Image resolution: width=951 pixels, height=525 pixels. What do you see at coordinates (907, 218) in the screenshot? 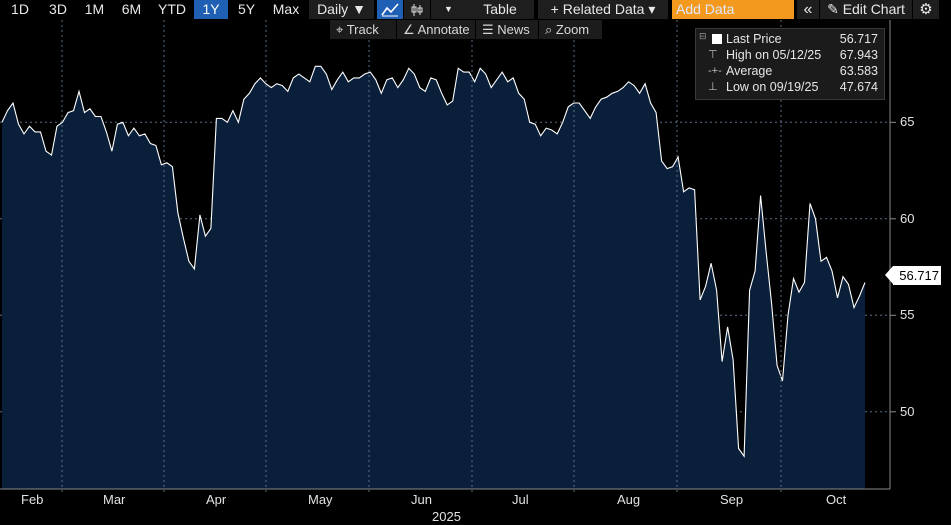
I see `y-tick-label: 60` at bounding box center [907, 218].